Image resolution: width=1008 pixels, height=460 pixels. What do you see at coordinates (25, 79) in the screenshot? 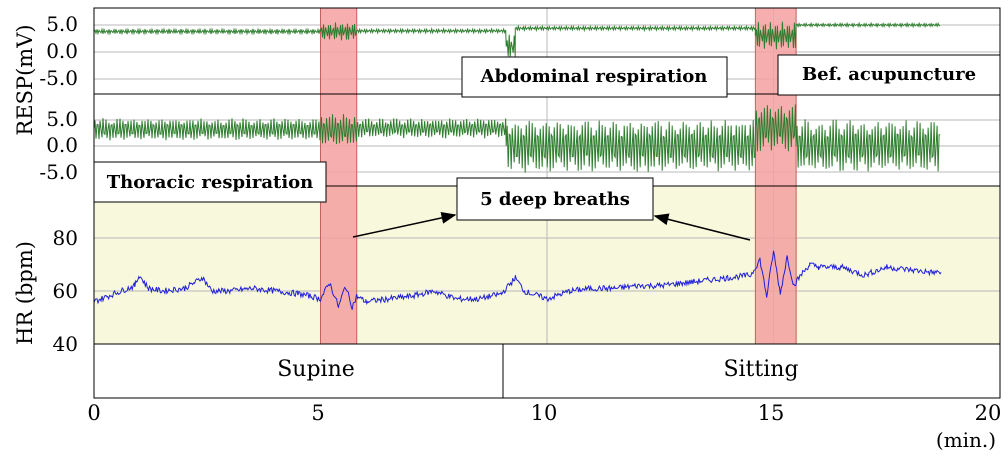
I see `y-axis-label-resp: RESP(mV)` at bounding box center [25, 79].